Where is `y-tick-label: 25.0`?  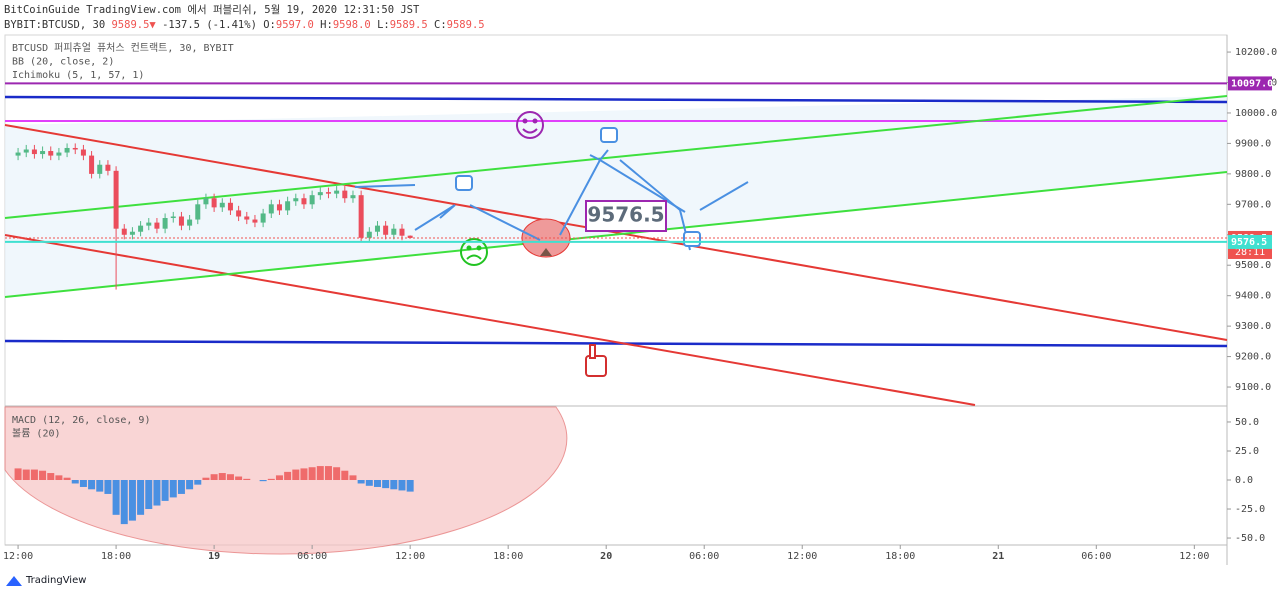
y-tick-label: 25.0 is located at coordinates (1247, 451).